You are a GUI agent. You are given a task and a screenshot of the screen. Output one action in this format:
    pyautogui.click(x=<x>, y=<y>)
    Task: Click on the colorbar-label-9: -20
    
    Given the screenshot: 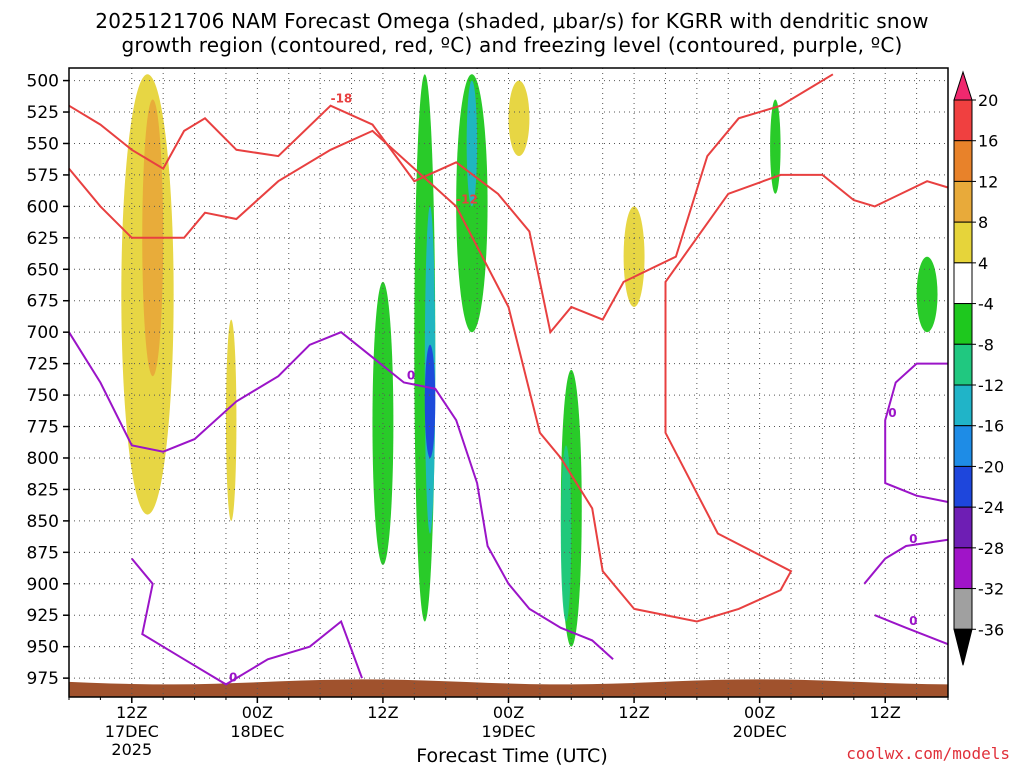 What is the action you would take?
    pyautogui.click(x=991, y=466)
    